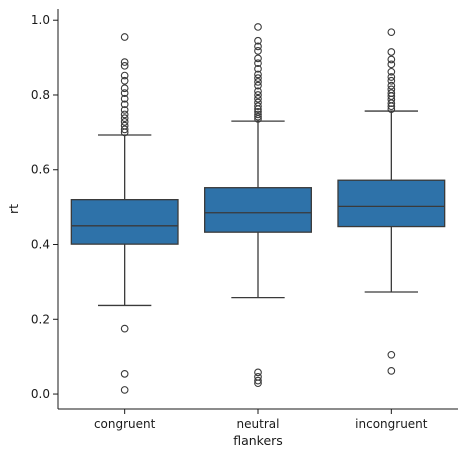 The image size is (474, 458). I want to click on x-ticks: congruent neutral incongruent, so click(261, 420).